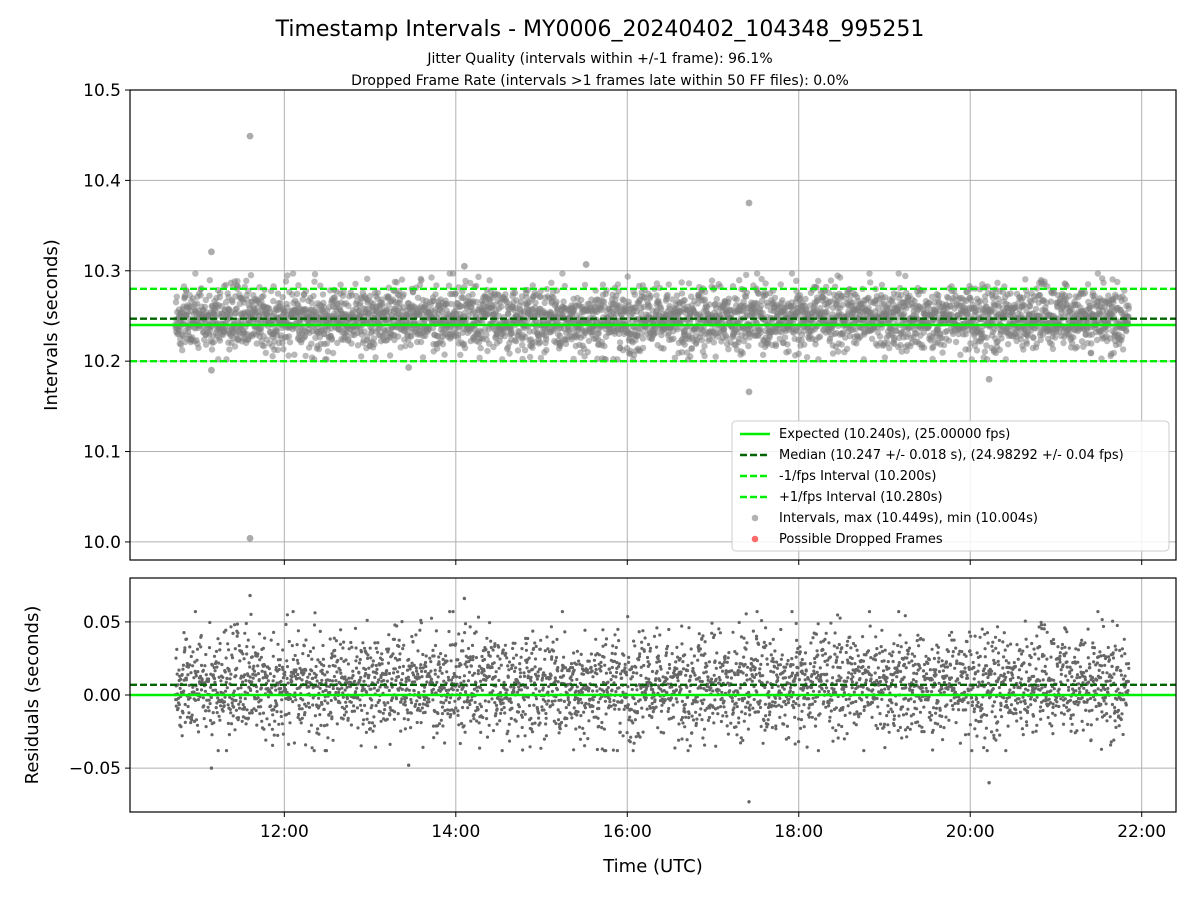 The height and width of the screenshot is (904, 1200). I want to click on legend-marker-intervals, so click(755, 518).